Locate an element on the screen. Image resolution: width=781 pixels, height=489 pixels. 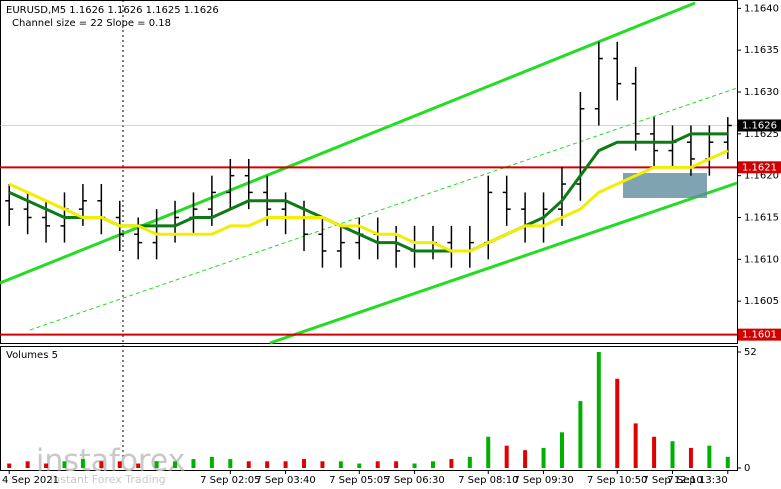
x-tick-label: 7 Sep 02:05 is located at coordinates (230, 480).